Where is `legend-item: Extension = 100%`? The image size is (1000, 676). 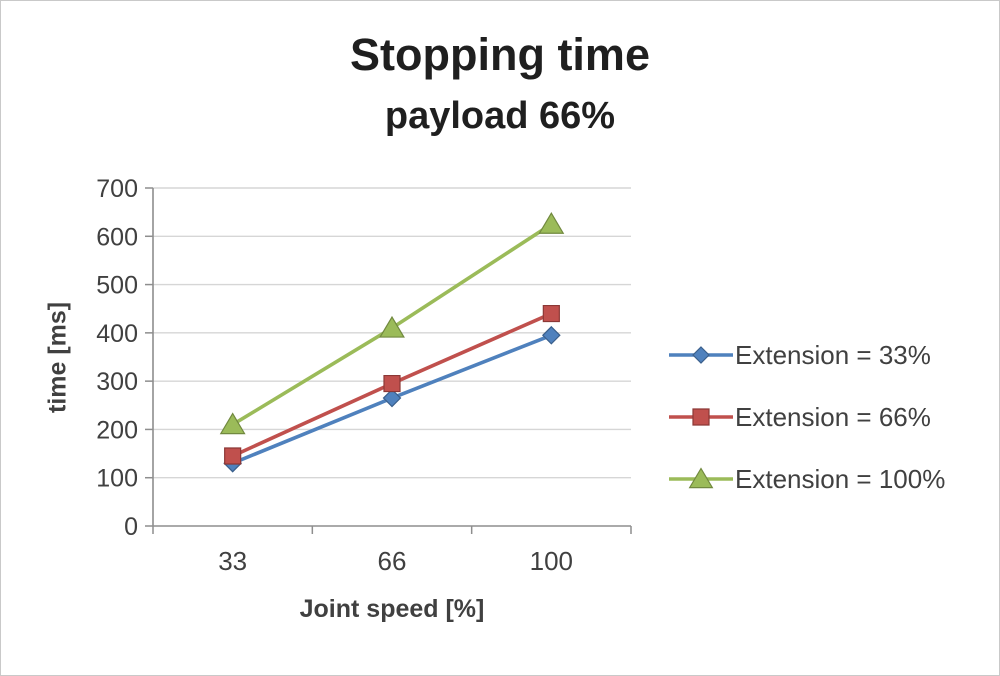
legend-item: Extension = 100% is located at coordinates (807, 478).